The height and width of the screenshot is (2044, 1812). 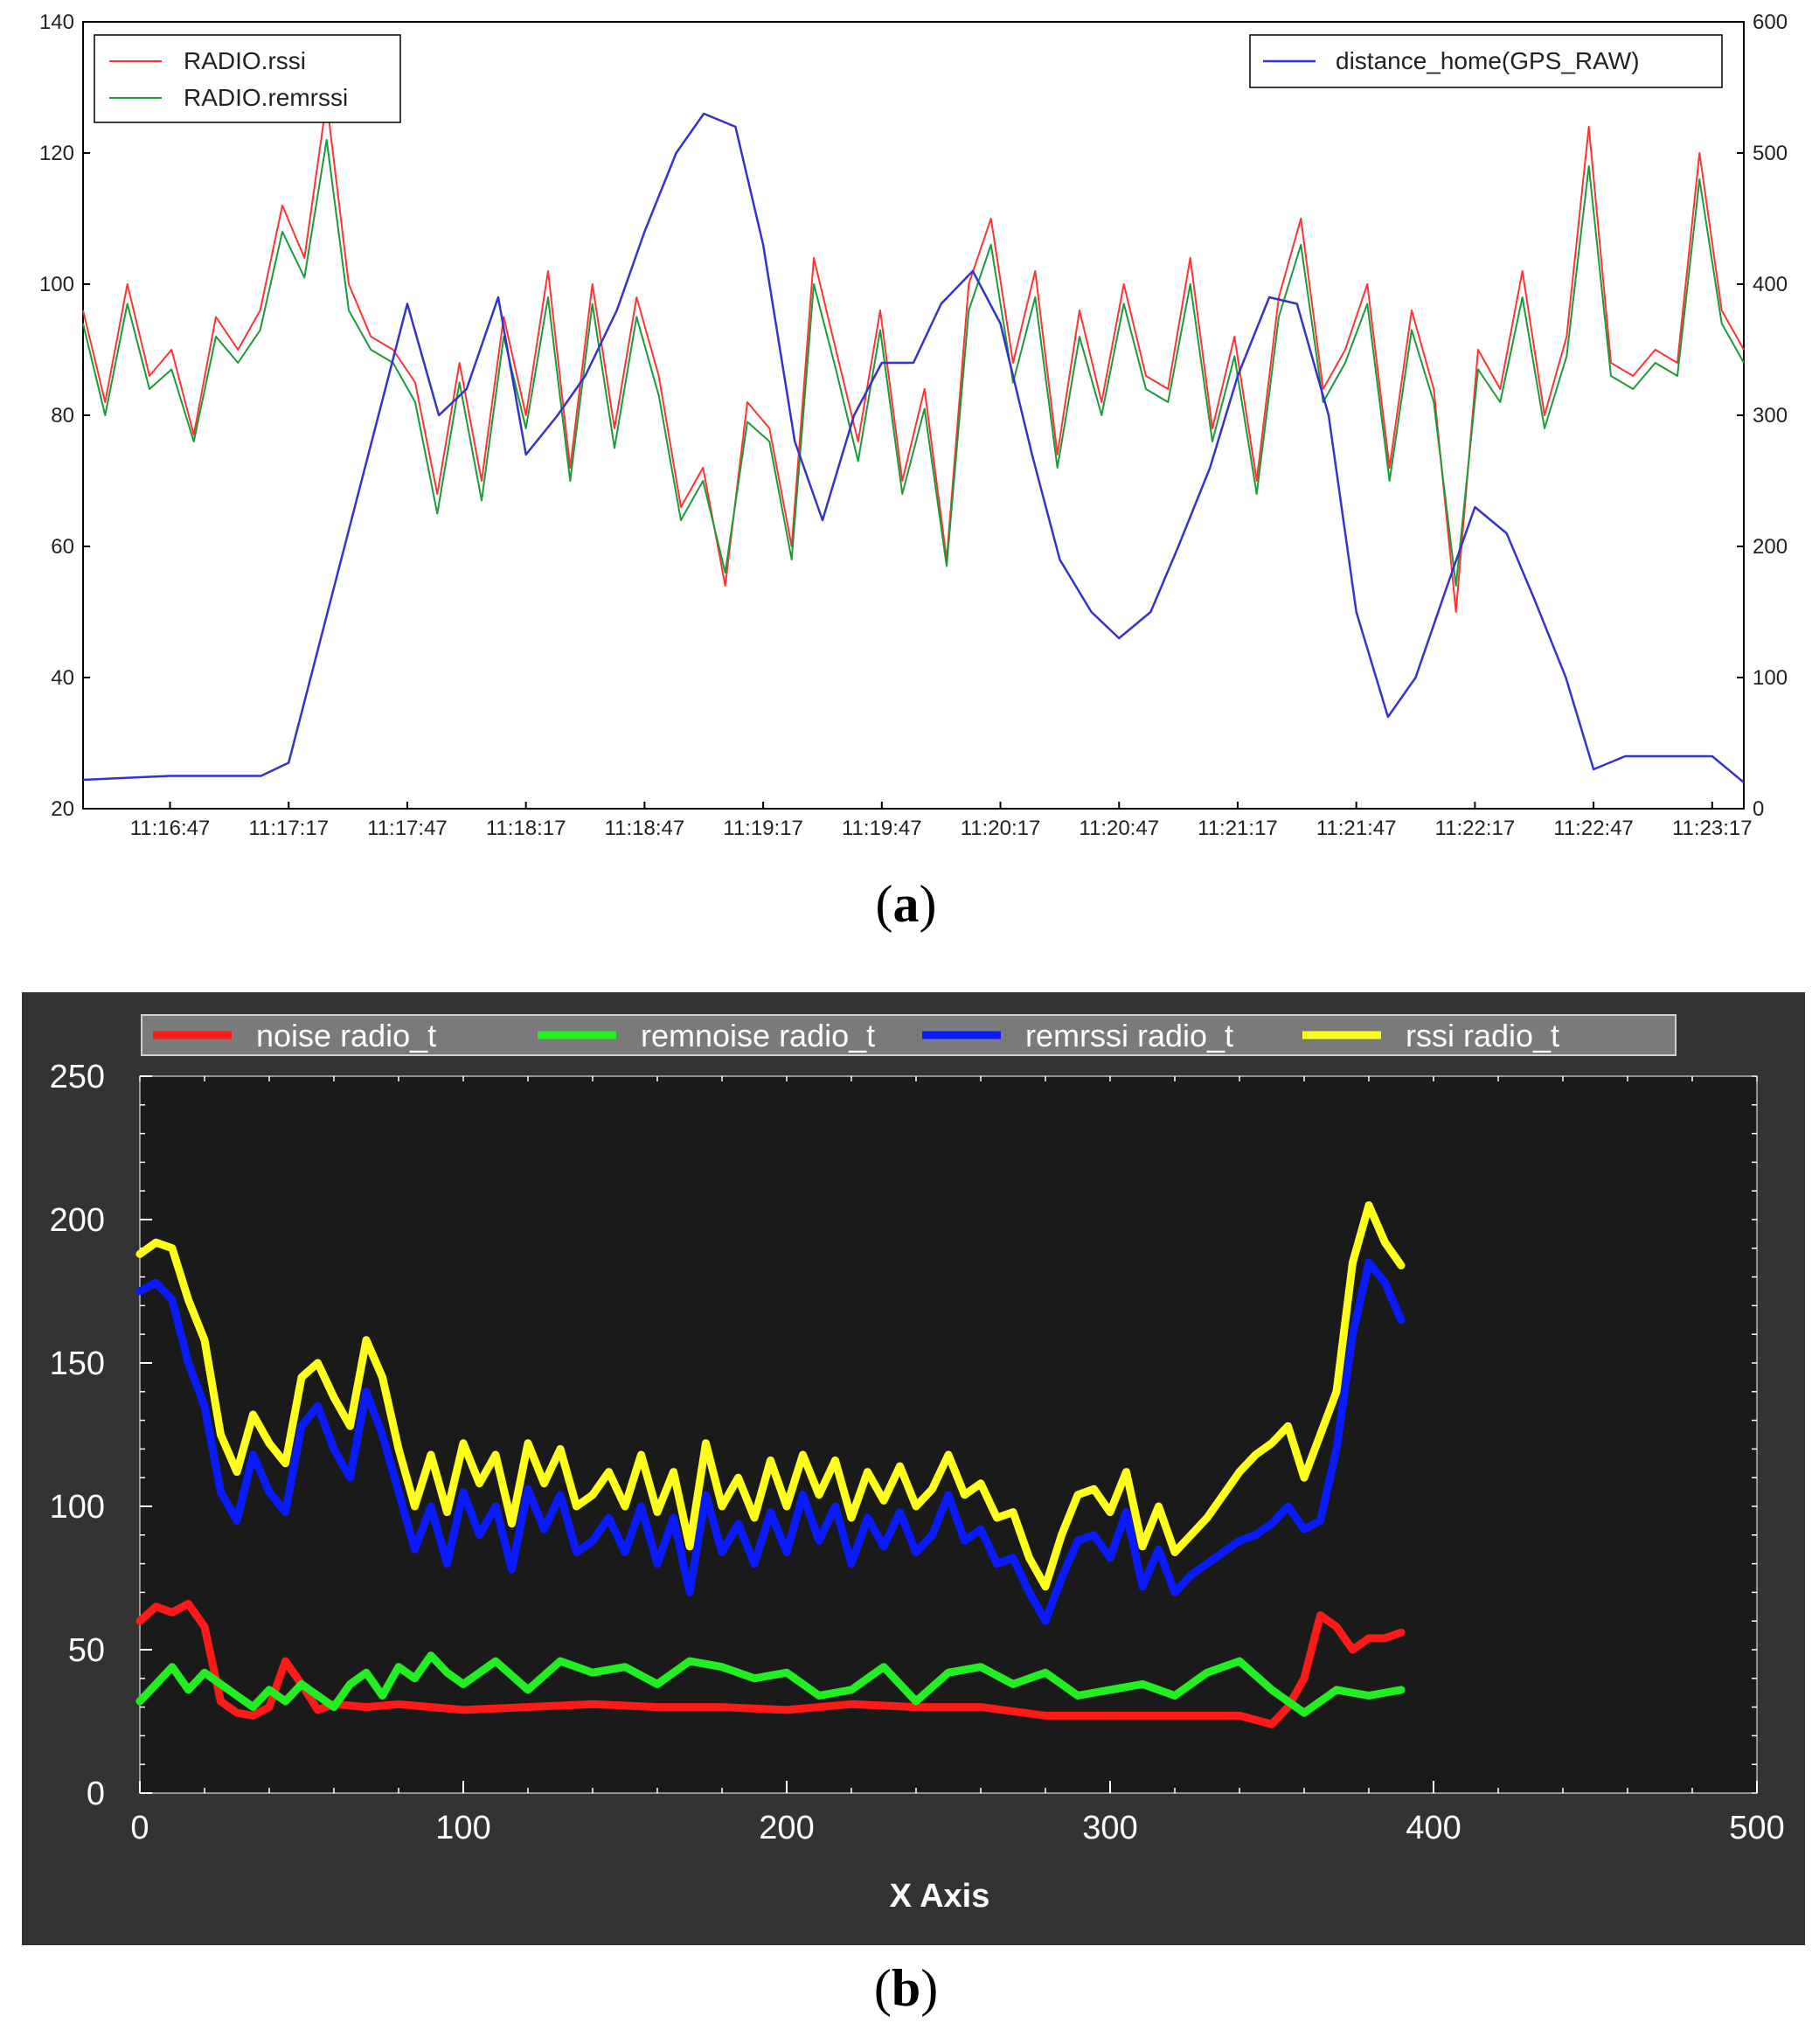 What do you see at coordinates (1770, 678) in the screenshot?
I see `y-tick-label-right: 100` at bounding box center [1770, 678].